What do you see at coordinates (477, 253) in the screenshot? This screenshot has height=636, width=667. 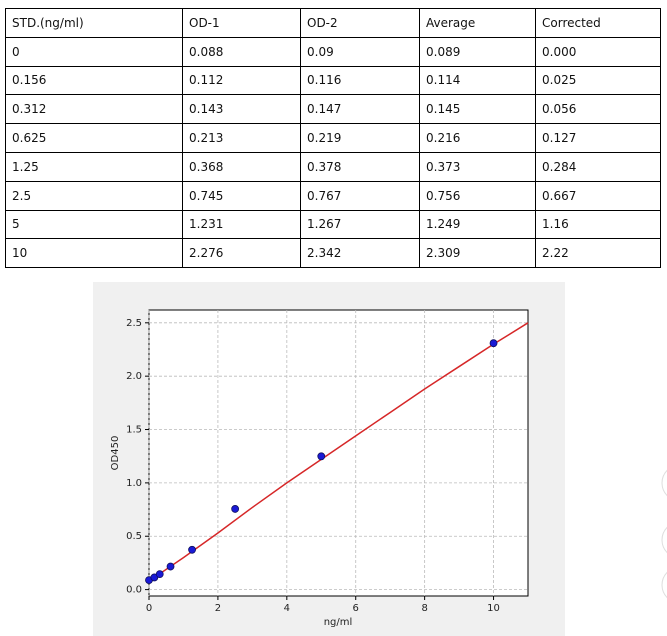 I see `table-cell: 2.309` at bounding box center [477, 253].